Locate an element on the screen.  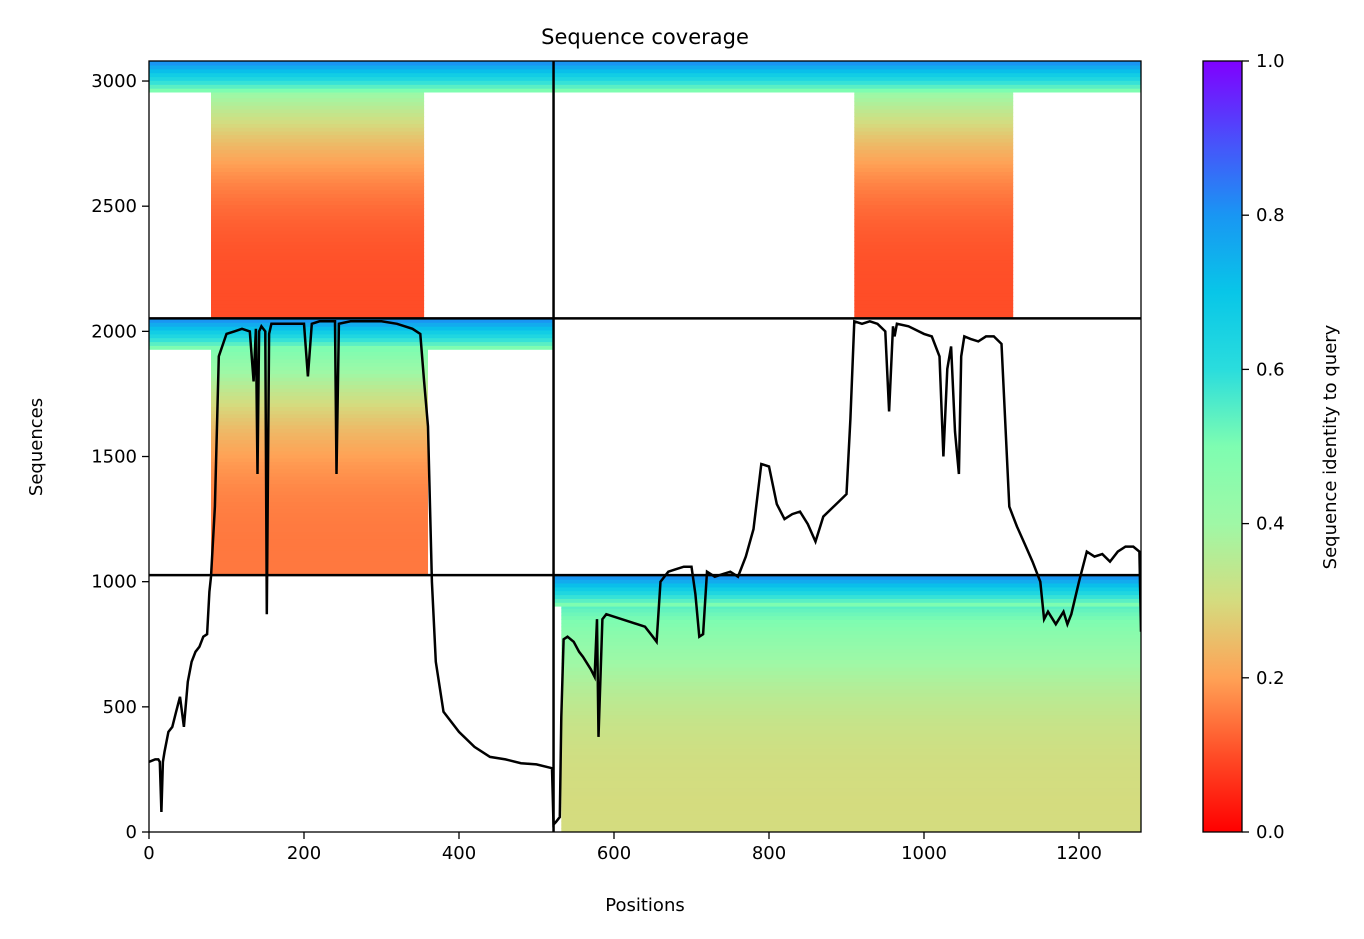
y-tick-label: 1000 is located at coordinates (114, 582).